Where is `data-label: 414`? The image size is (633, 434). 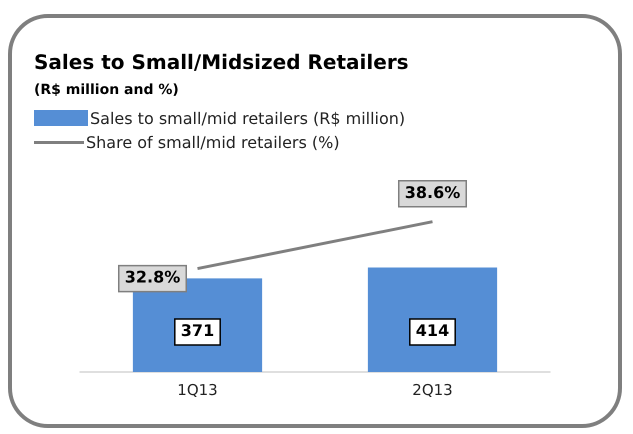
data-label: 414 is located at coordinates (433, 330).